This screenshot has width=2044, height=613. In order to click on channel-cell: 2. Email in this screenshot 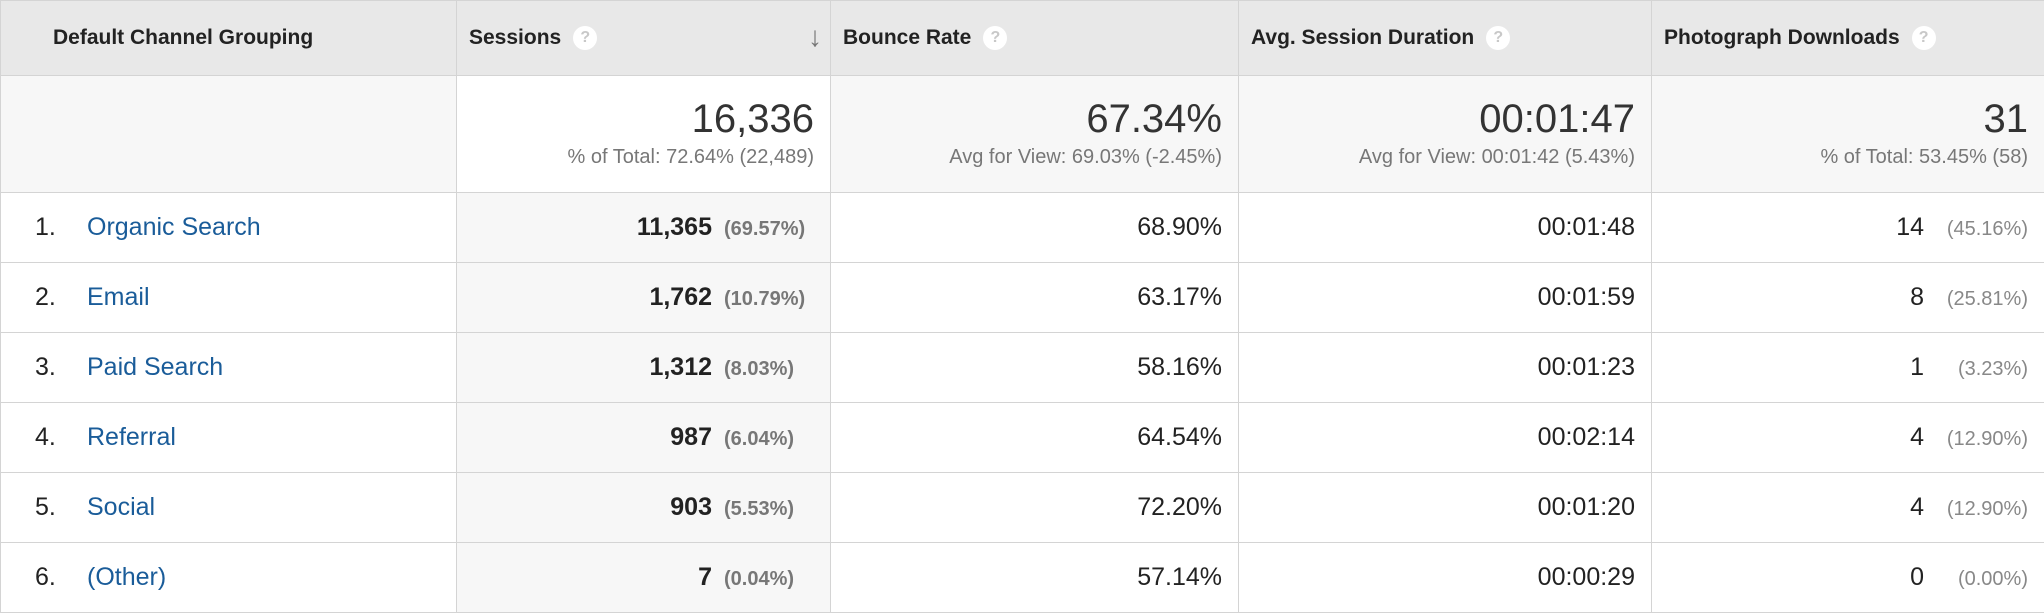, I will do `click(228, 297)`.